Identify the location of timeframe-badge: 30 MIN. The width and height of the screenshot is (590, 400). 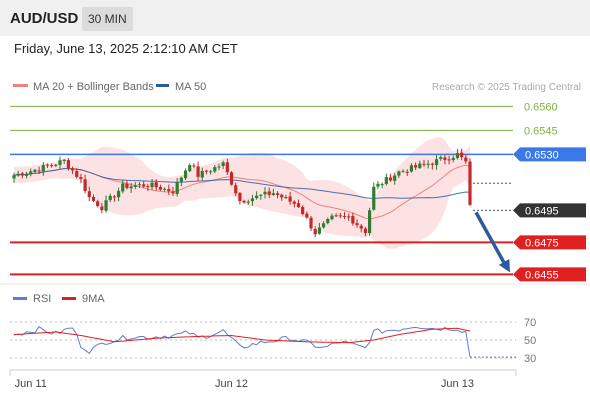
(107, 19).